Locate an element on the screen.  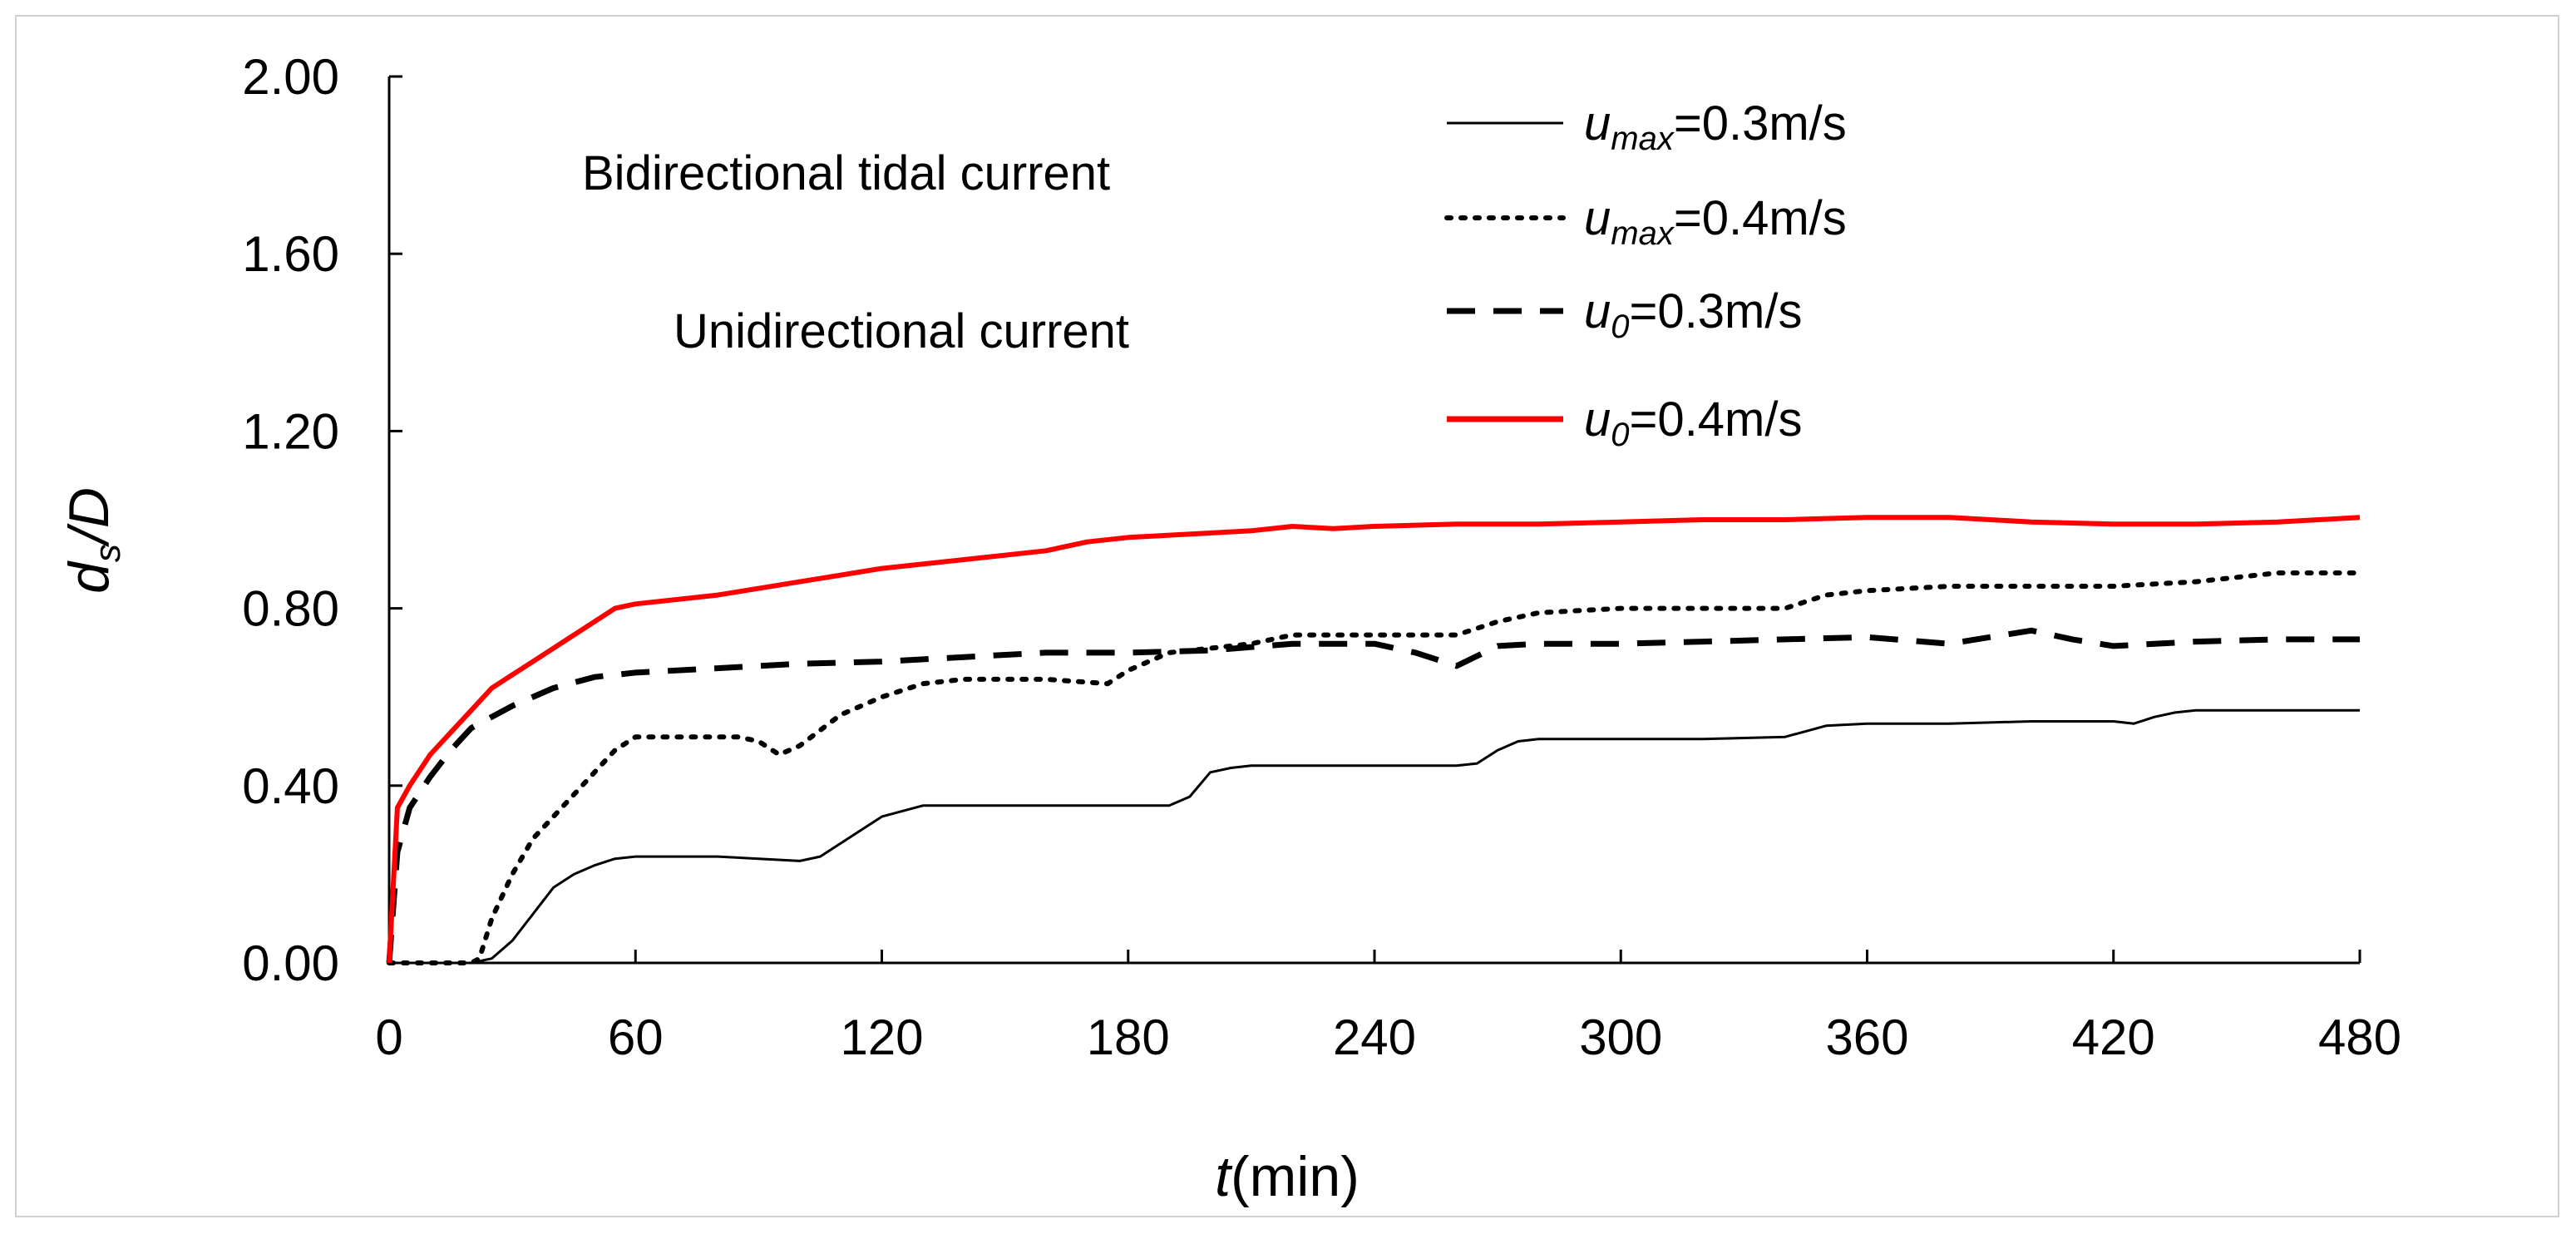
x-tick-label: 60 is located at coordinates (636, 1037).